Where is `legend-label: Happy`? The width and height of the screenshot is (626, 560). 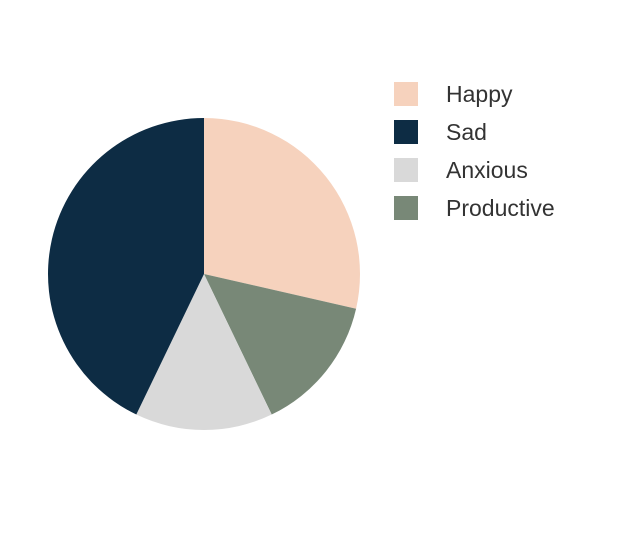
legend-label: Happy is located at coordinates (479, 94).